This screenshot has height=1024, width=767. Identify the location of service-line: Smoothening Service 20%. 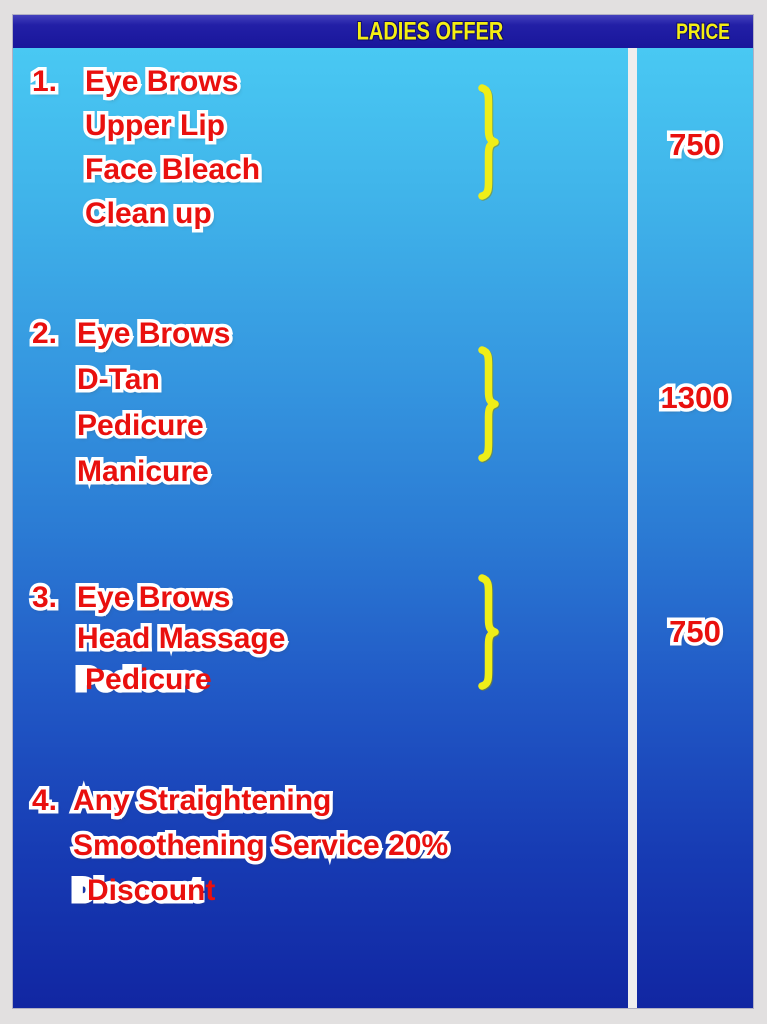
(260, 845).